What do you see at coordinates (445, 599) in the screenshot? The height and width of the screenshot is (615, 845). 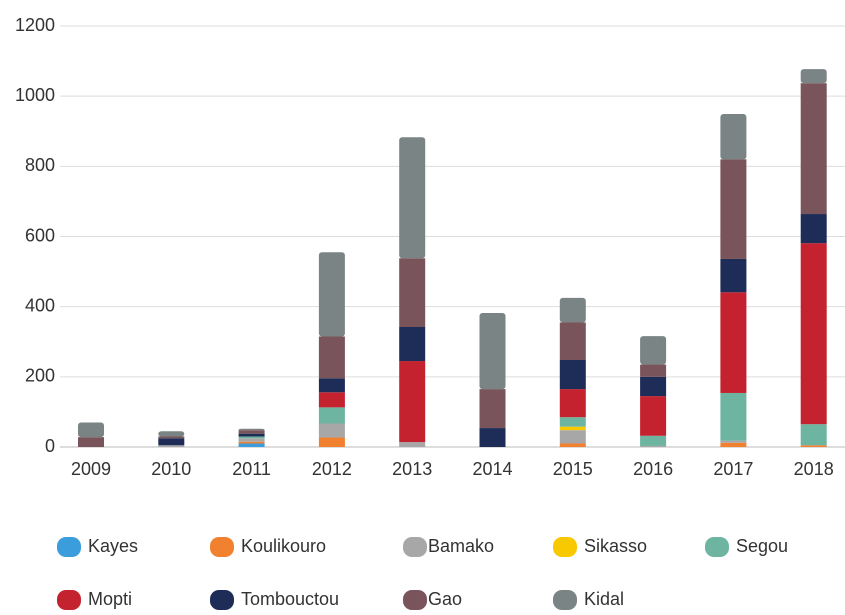 I see `legend-label: Gao` at bounding box center [445, 599].